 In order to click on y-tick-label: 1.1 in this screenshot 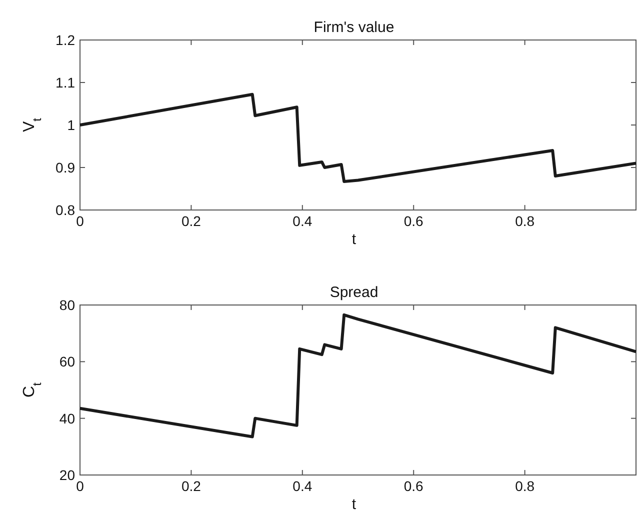, I will do `click(66, 82)`.